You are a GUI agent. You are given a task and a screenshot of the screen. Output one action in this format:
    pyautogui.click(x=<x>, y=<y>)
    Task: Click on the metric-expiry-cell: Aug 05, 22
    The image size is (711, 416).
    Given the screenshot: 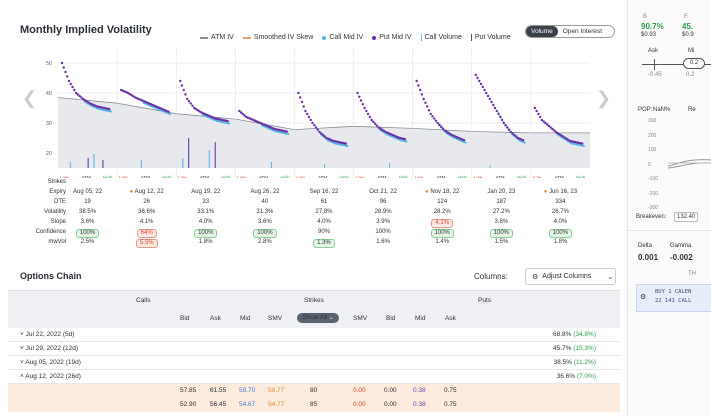 What is the action you would take?
    pyautogui.click(x=88, y=192)
    